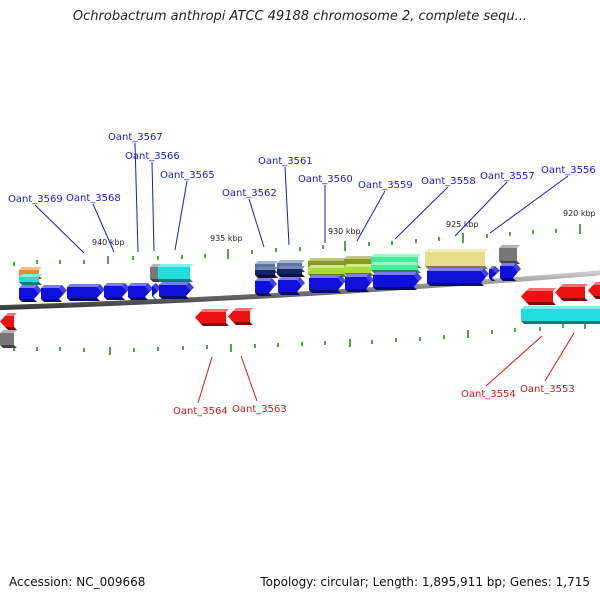 The height and width of the screenshot is (600, 600). I want to click on gene-label-oant-3561: Oant_3561, so click(285, 161).